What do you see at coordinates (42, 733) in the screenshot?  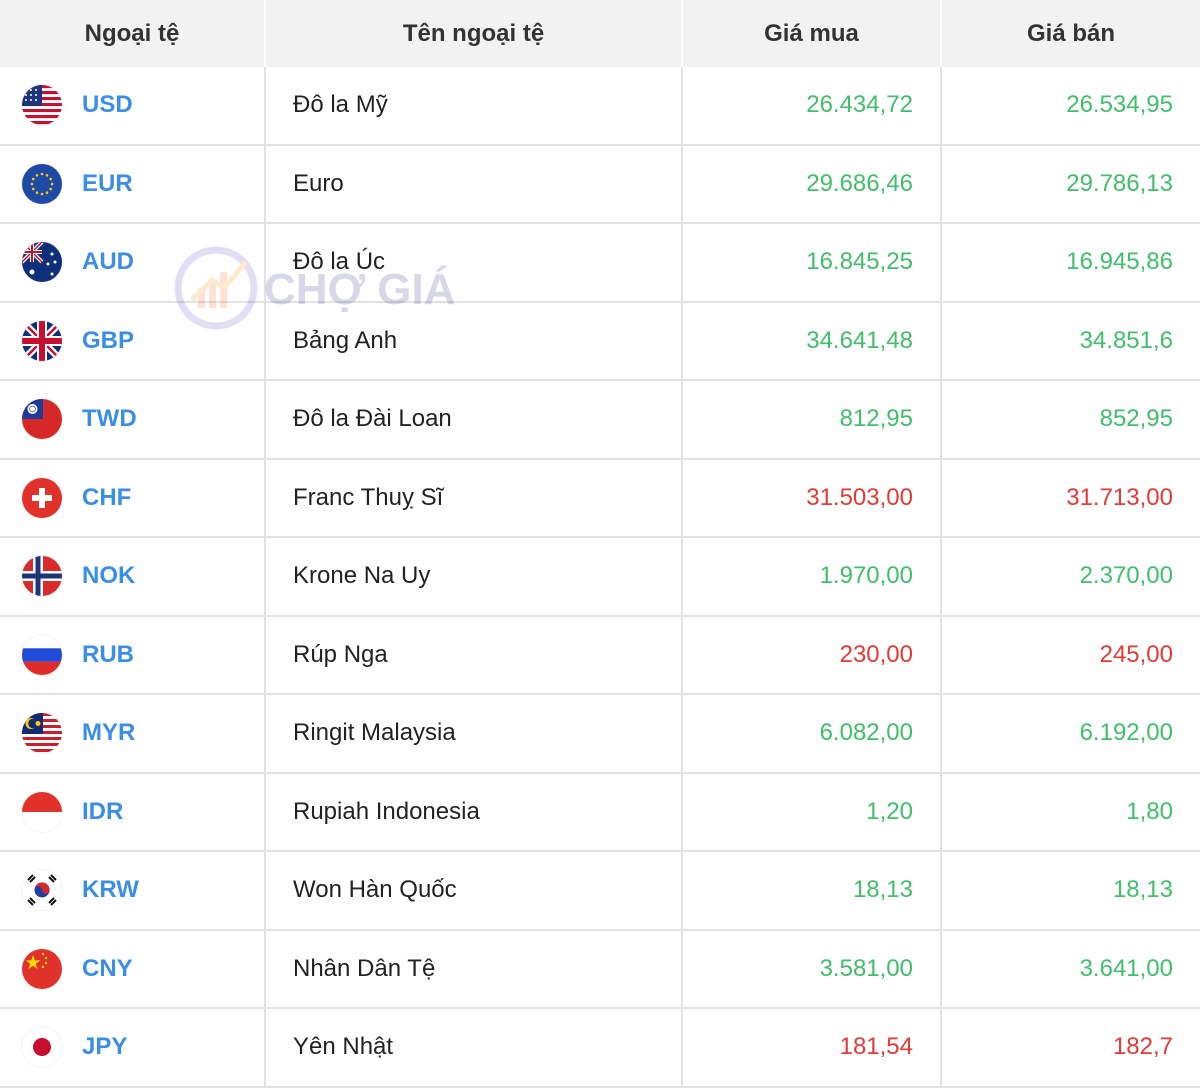 I see `my-flag-icon` at bounding box center [42, 733].